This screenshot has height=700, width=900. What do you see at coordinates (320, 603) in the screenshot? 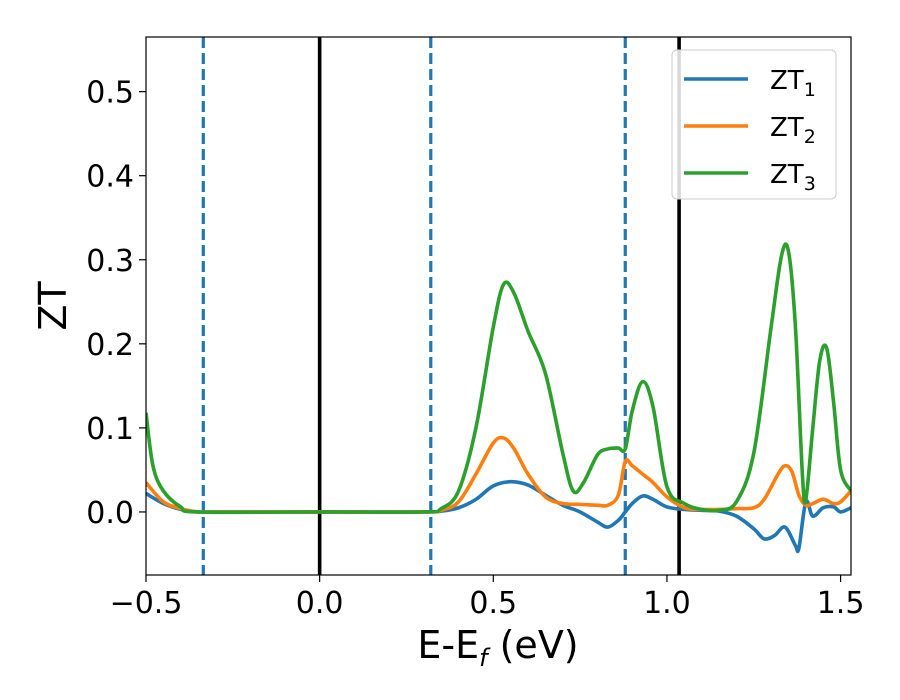
I see `x-tick-label: 0.0` at bounding box center [320, 603].